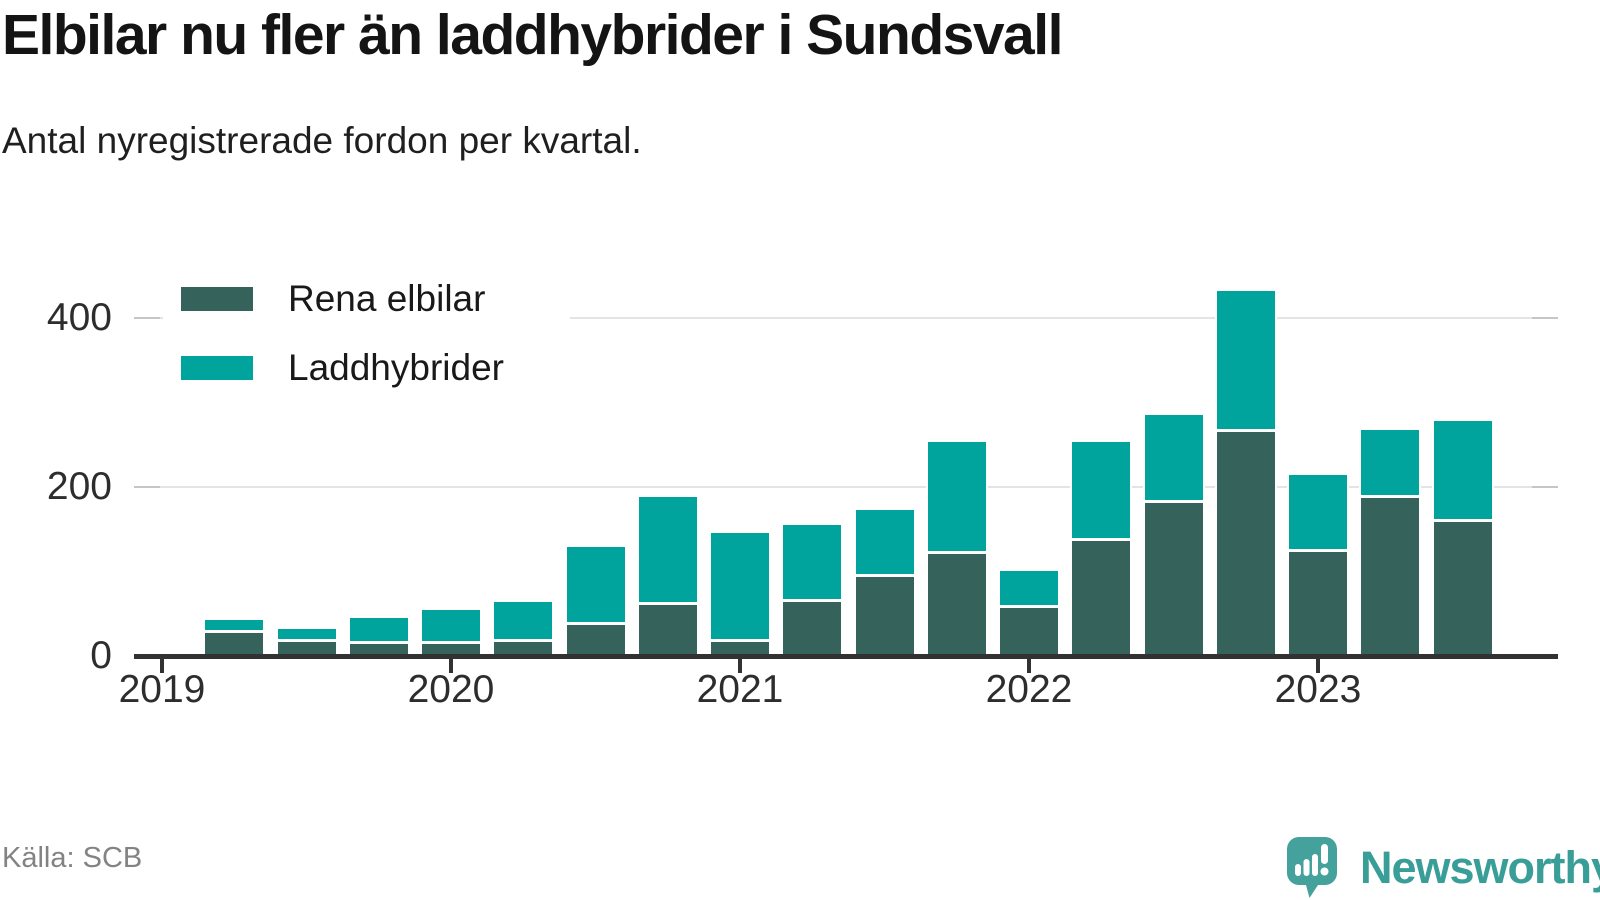 The image size is (1600, 900). Describe the element at coordinates (1318, 665) in the screenshot. I see `x-axis-tick-2023` at that location.